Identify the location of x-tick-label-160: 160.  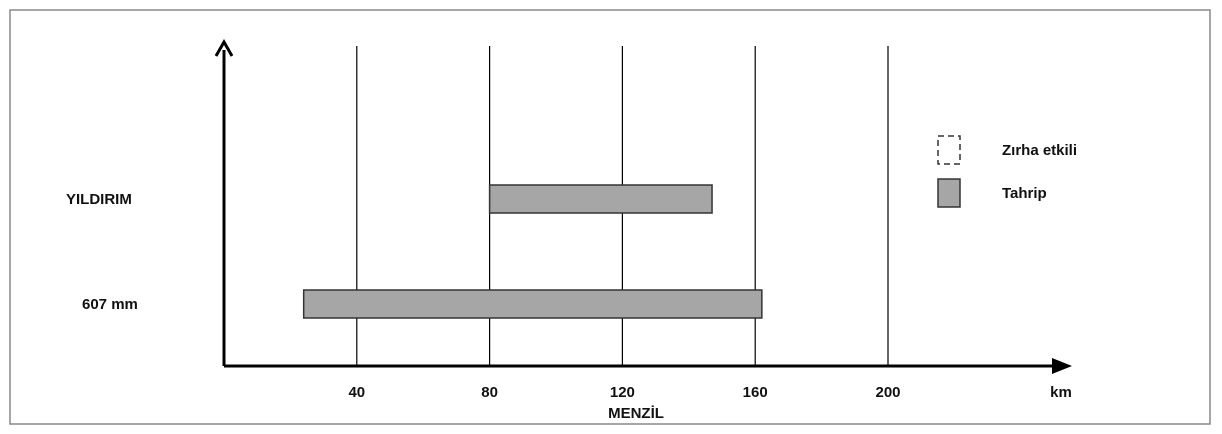
(755, 392).